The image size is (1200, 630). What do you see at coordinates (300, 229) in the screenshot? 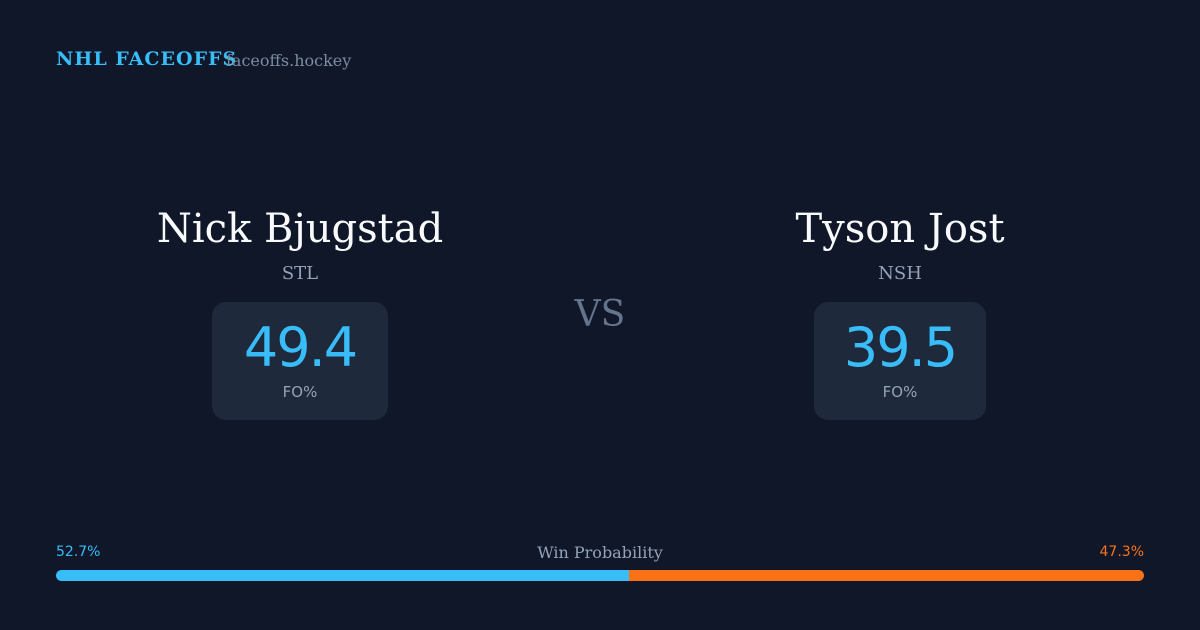
I see `player-name: Nick Bjugstad` at bounding box center [300, 229].